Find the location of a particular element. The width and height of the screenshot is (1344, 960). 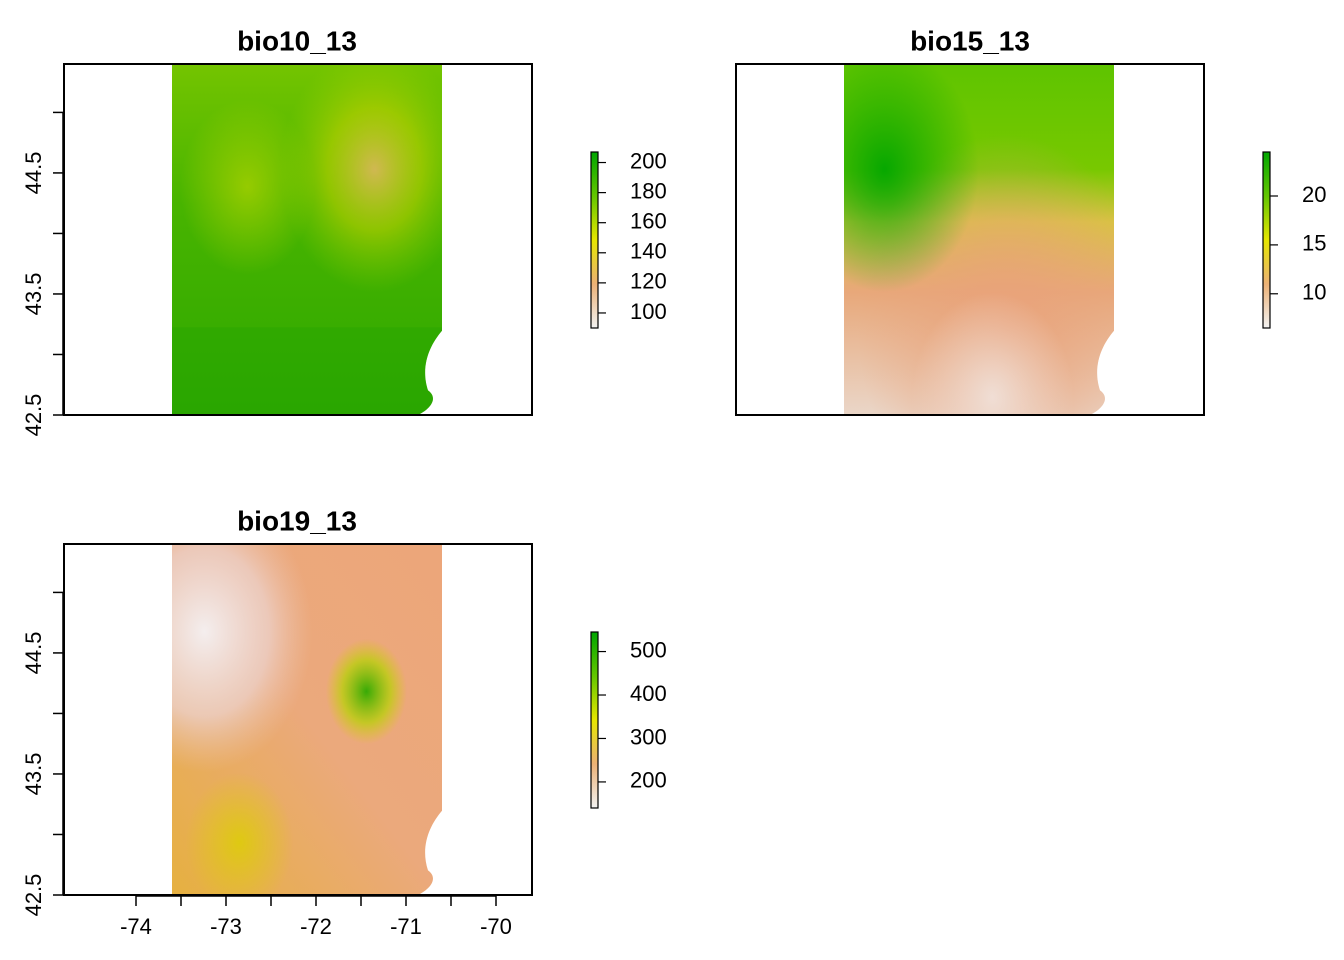

colorbar-tick-label: 300 is located at coordinates (648, 736).